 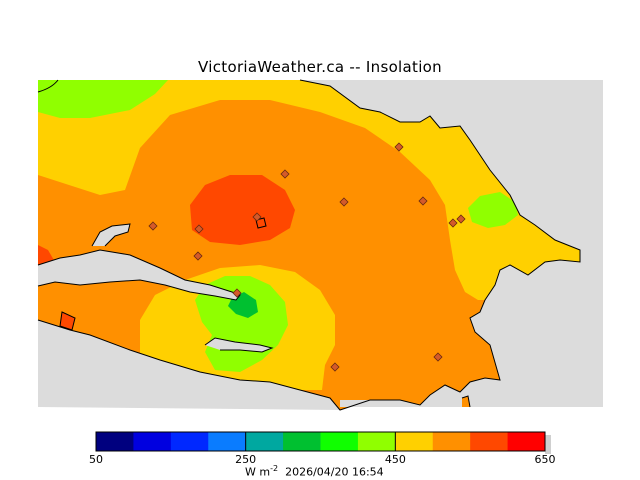 I want to click on zone-500-550-hotspot, so click(x=242, y=210).